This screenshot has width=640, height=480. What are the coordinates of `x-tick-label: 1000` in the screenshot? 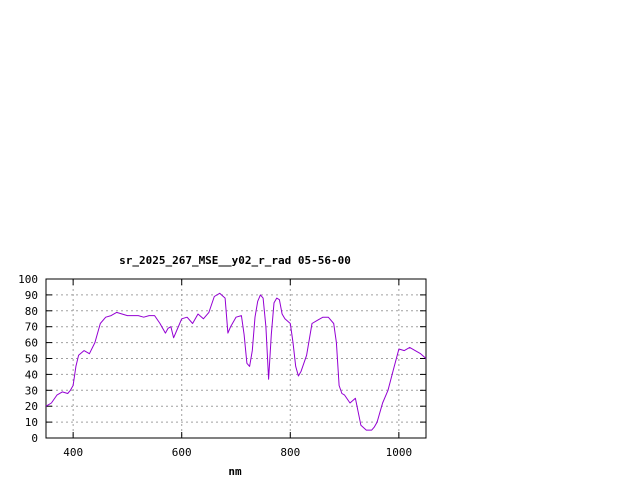 It's located at (399, 452).